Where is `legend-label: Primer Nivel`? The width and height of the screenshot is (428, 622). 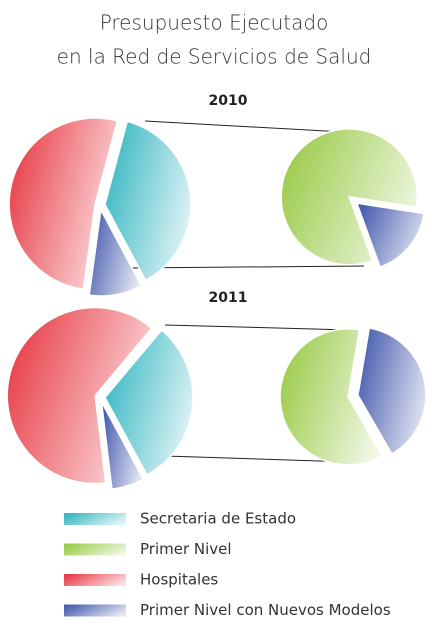 legend-label: Primer Nivel is located at coordinates (186, 549).